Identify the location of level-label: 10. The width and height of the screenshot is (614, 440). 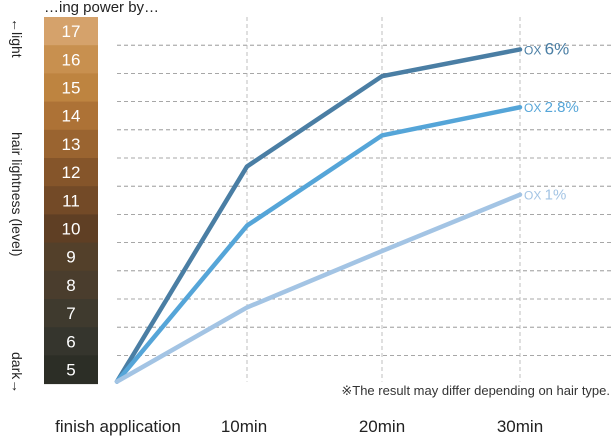
(71, 229).